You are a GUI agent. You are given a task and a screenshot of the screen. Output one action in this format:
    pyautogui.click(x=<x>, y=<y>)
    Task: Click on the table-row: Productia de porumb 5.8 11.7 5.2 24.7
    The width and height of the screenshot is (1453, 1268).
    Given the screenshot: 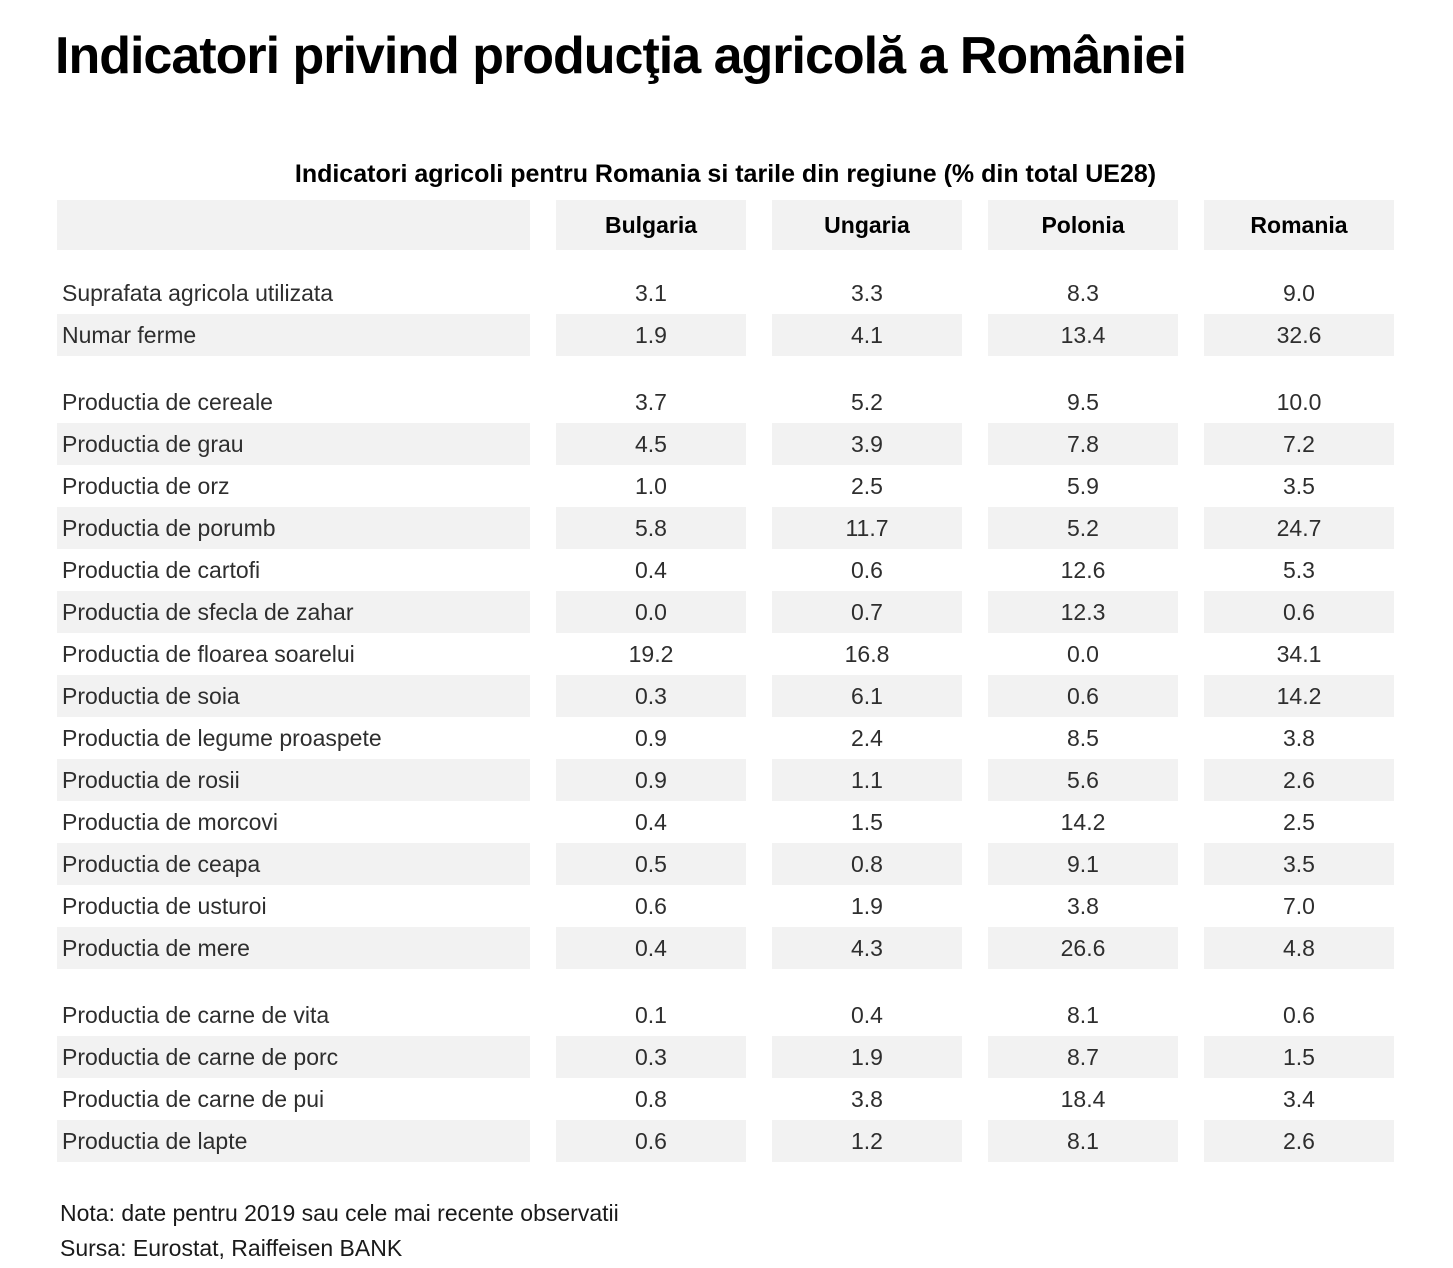 What is the action you would take?
    pyautogui.click(x=725, y=528)
    